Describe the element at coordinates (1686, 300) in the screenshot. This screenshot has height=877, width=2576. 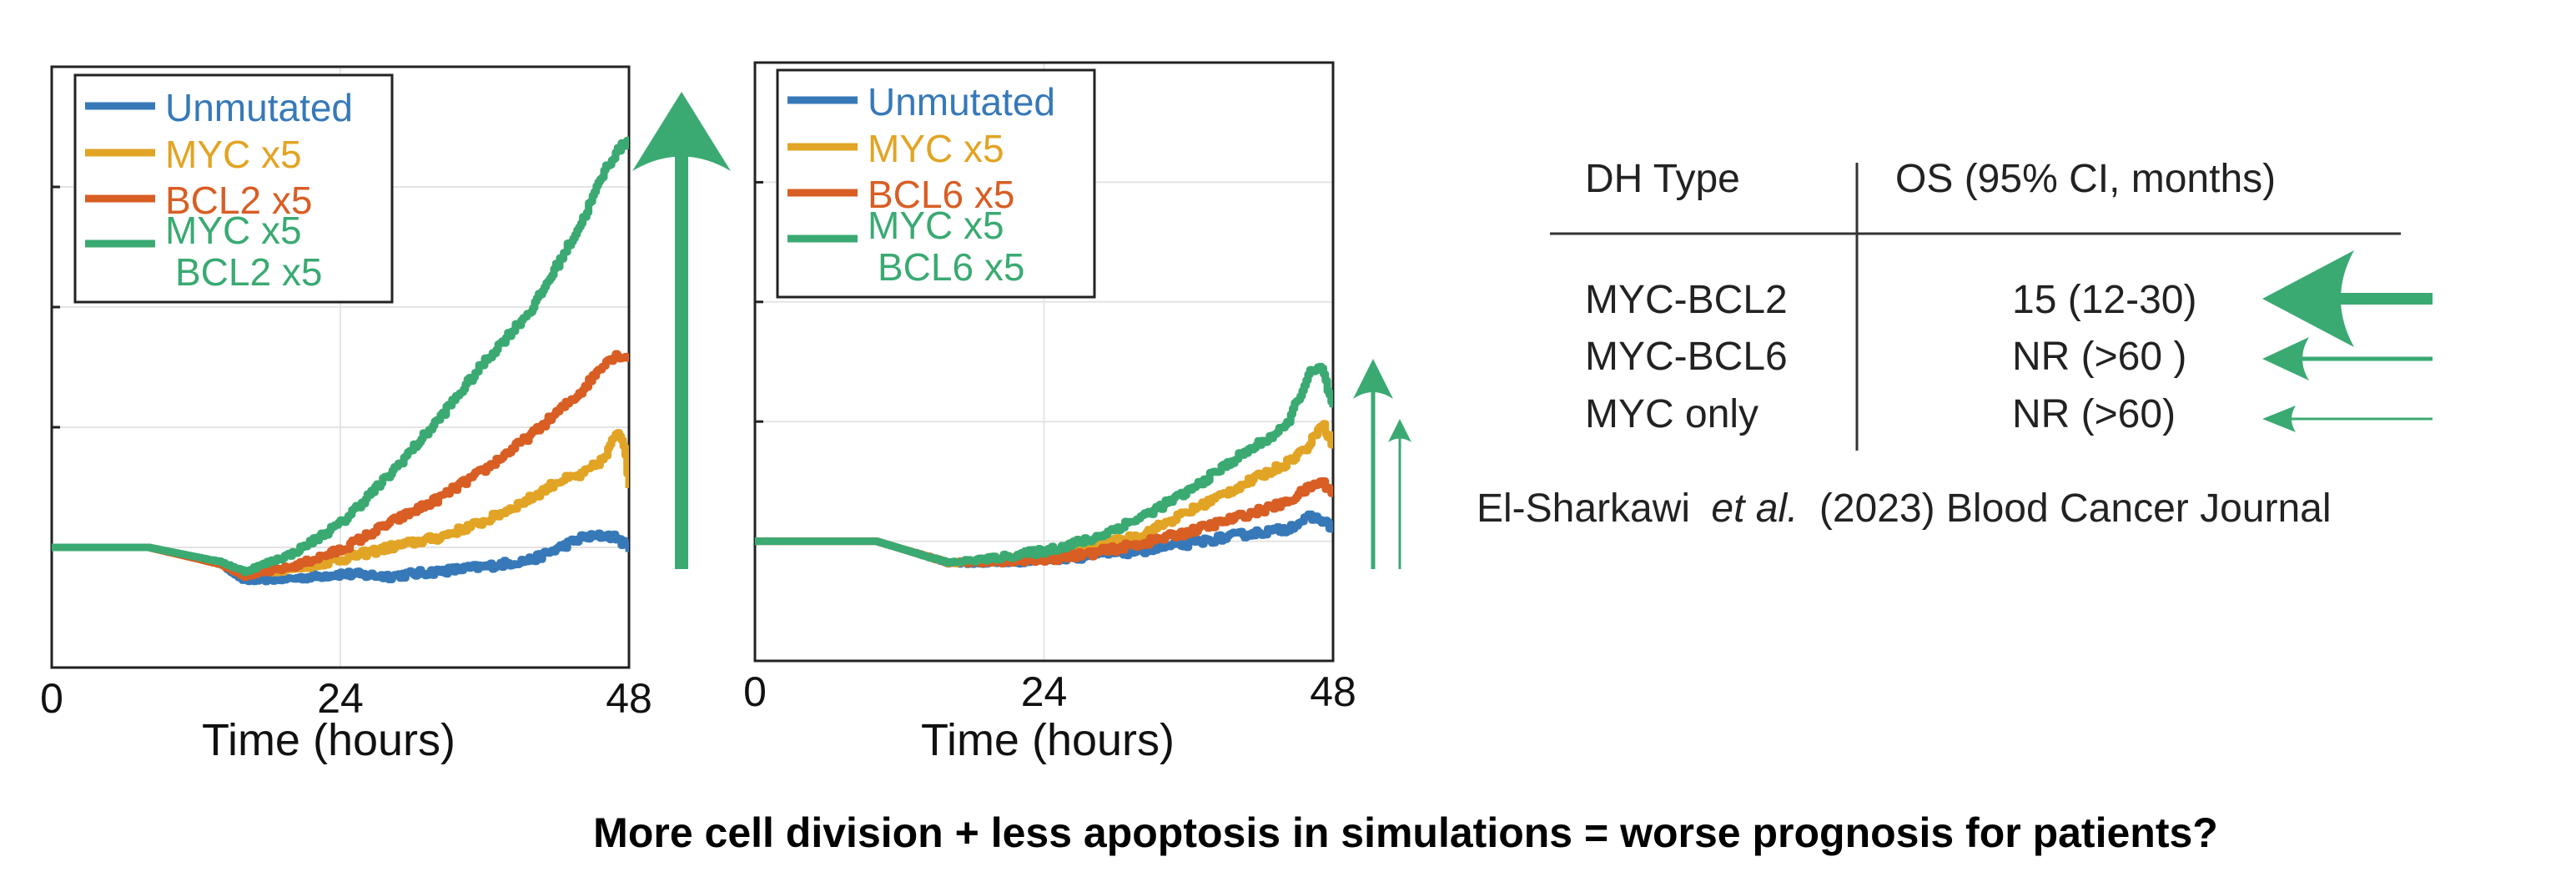
I see `table-row-type: MYC-BCL2` at that location.